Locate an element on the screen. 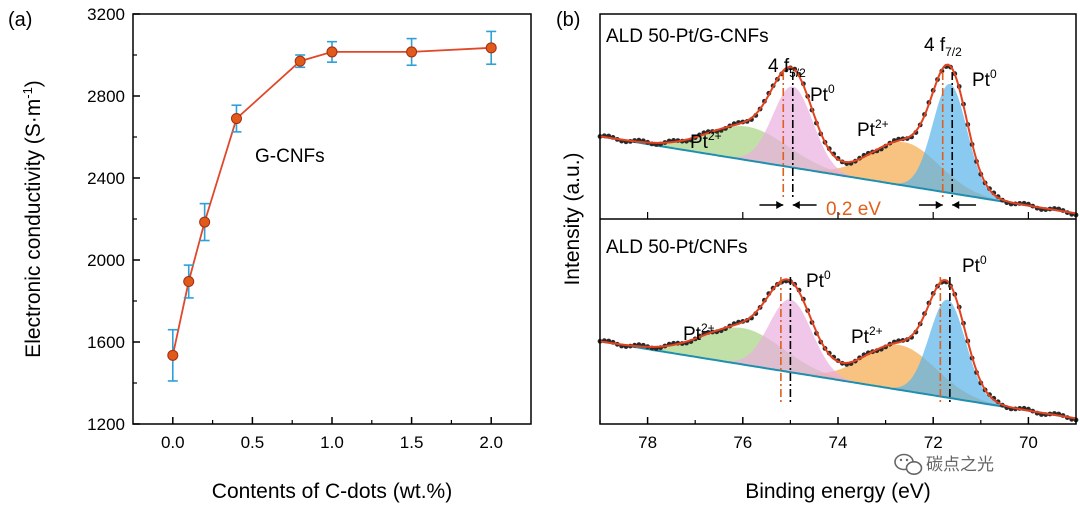 The height and width of the screenshot is (508, 1080). top-pt0-label-left: Pt0 is located at coordinates (822, 94).